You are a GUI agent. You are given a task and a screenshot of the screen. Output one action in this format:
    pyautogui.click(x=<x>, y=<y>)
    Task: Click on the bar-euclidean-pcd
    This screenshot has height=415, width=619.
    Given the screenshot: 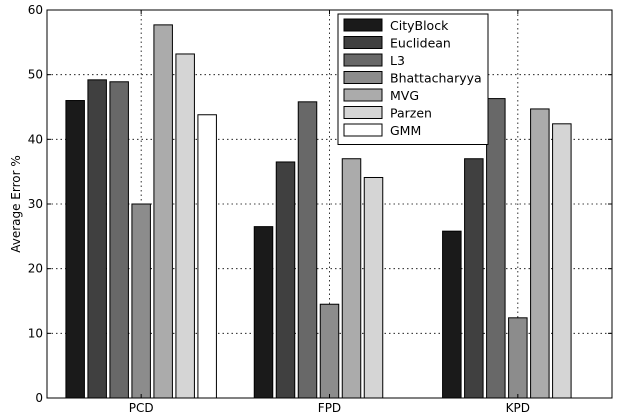 What is the action you would take?
    pyautogui.click(x=97, y=239)
    